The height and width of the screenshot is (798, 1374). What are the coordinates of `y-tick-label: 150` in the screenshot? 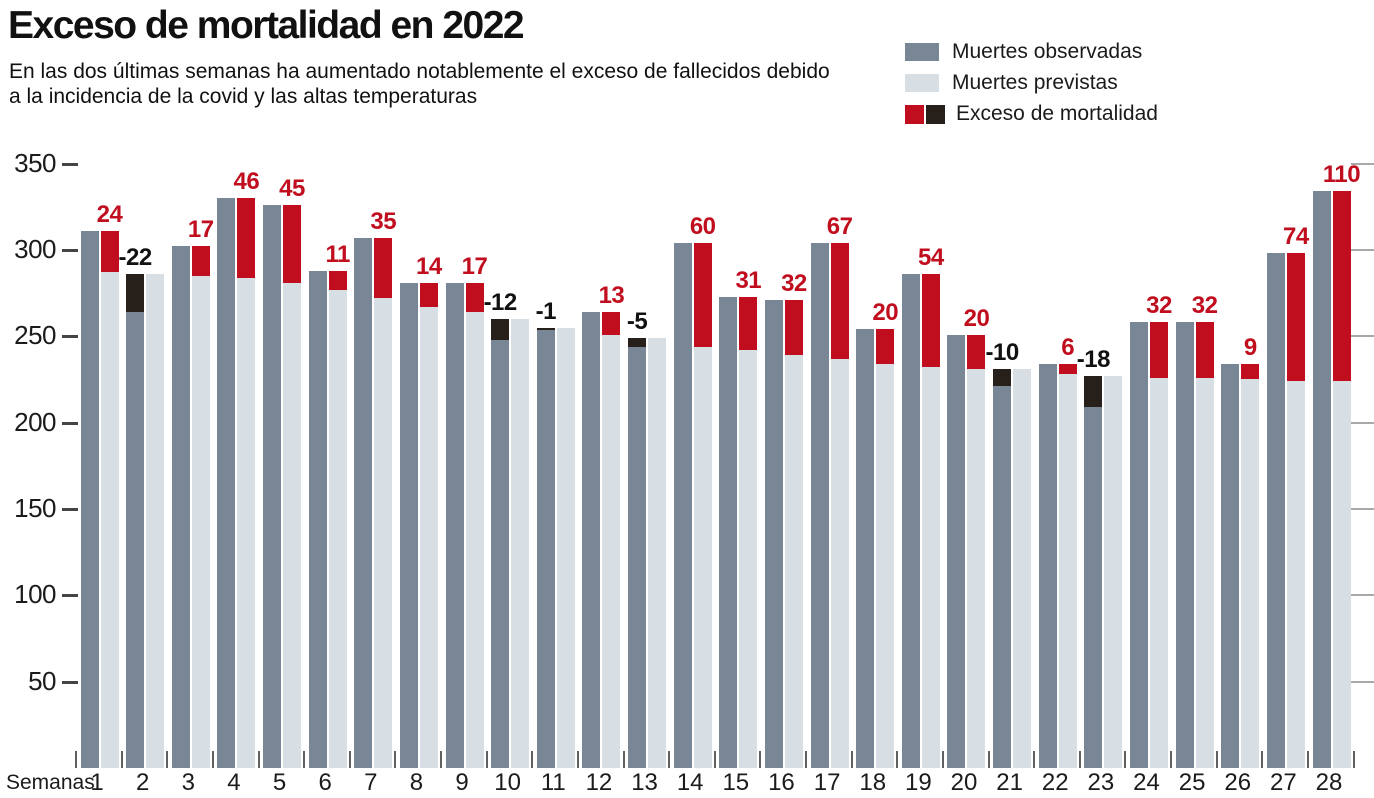 It's located at (35, 507).